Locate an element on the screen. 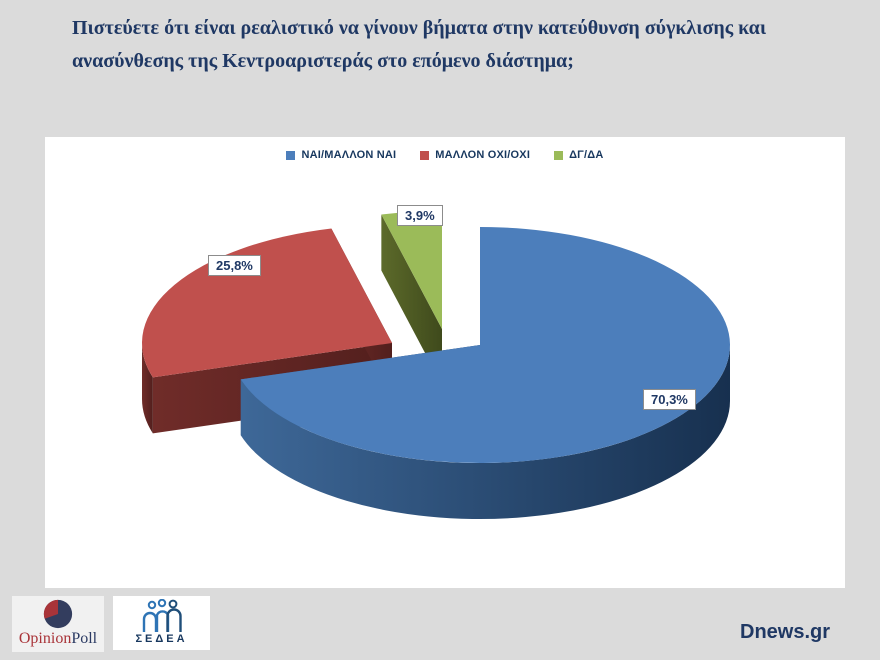 This screenshot has height=660, width=880. site-brand: Dnews.gr is located at coordinates (785, 632).